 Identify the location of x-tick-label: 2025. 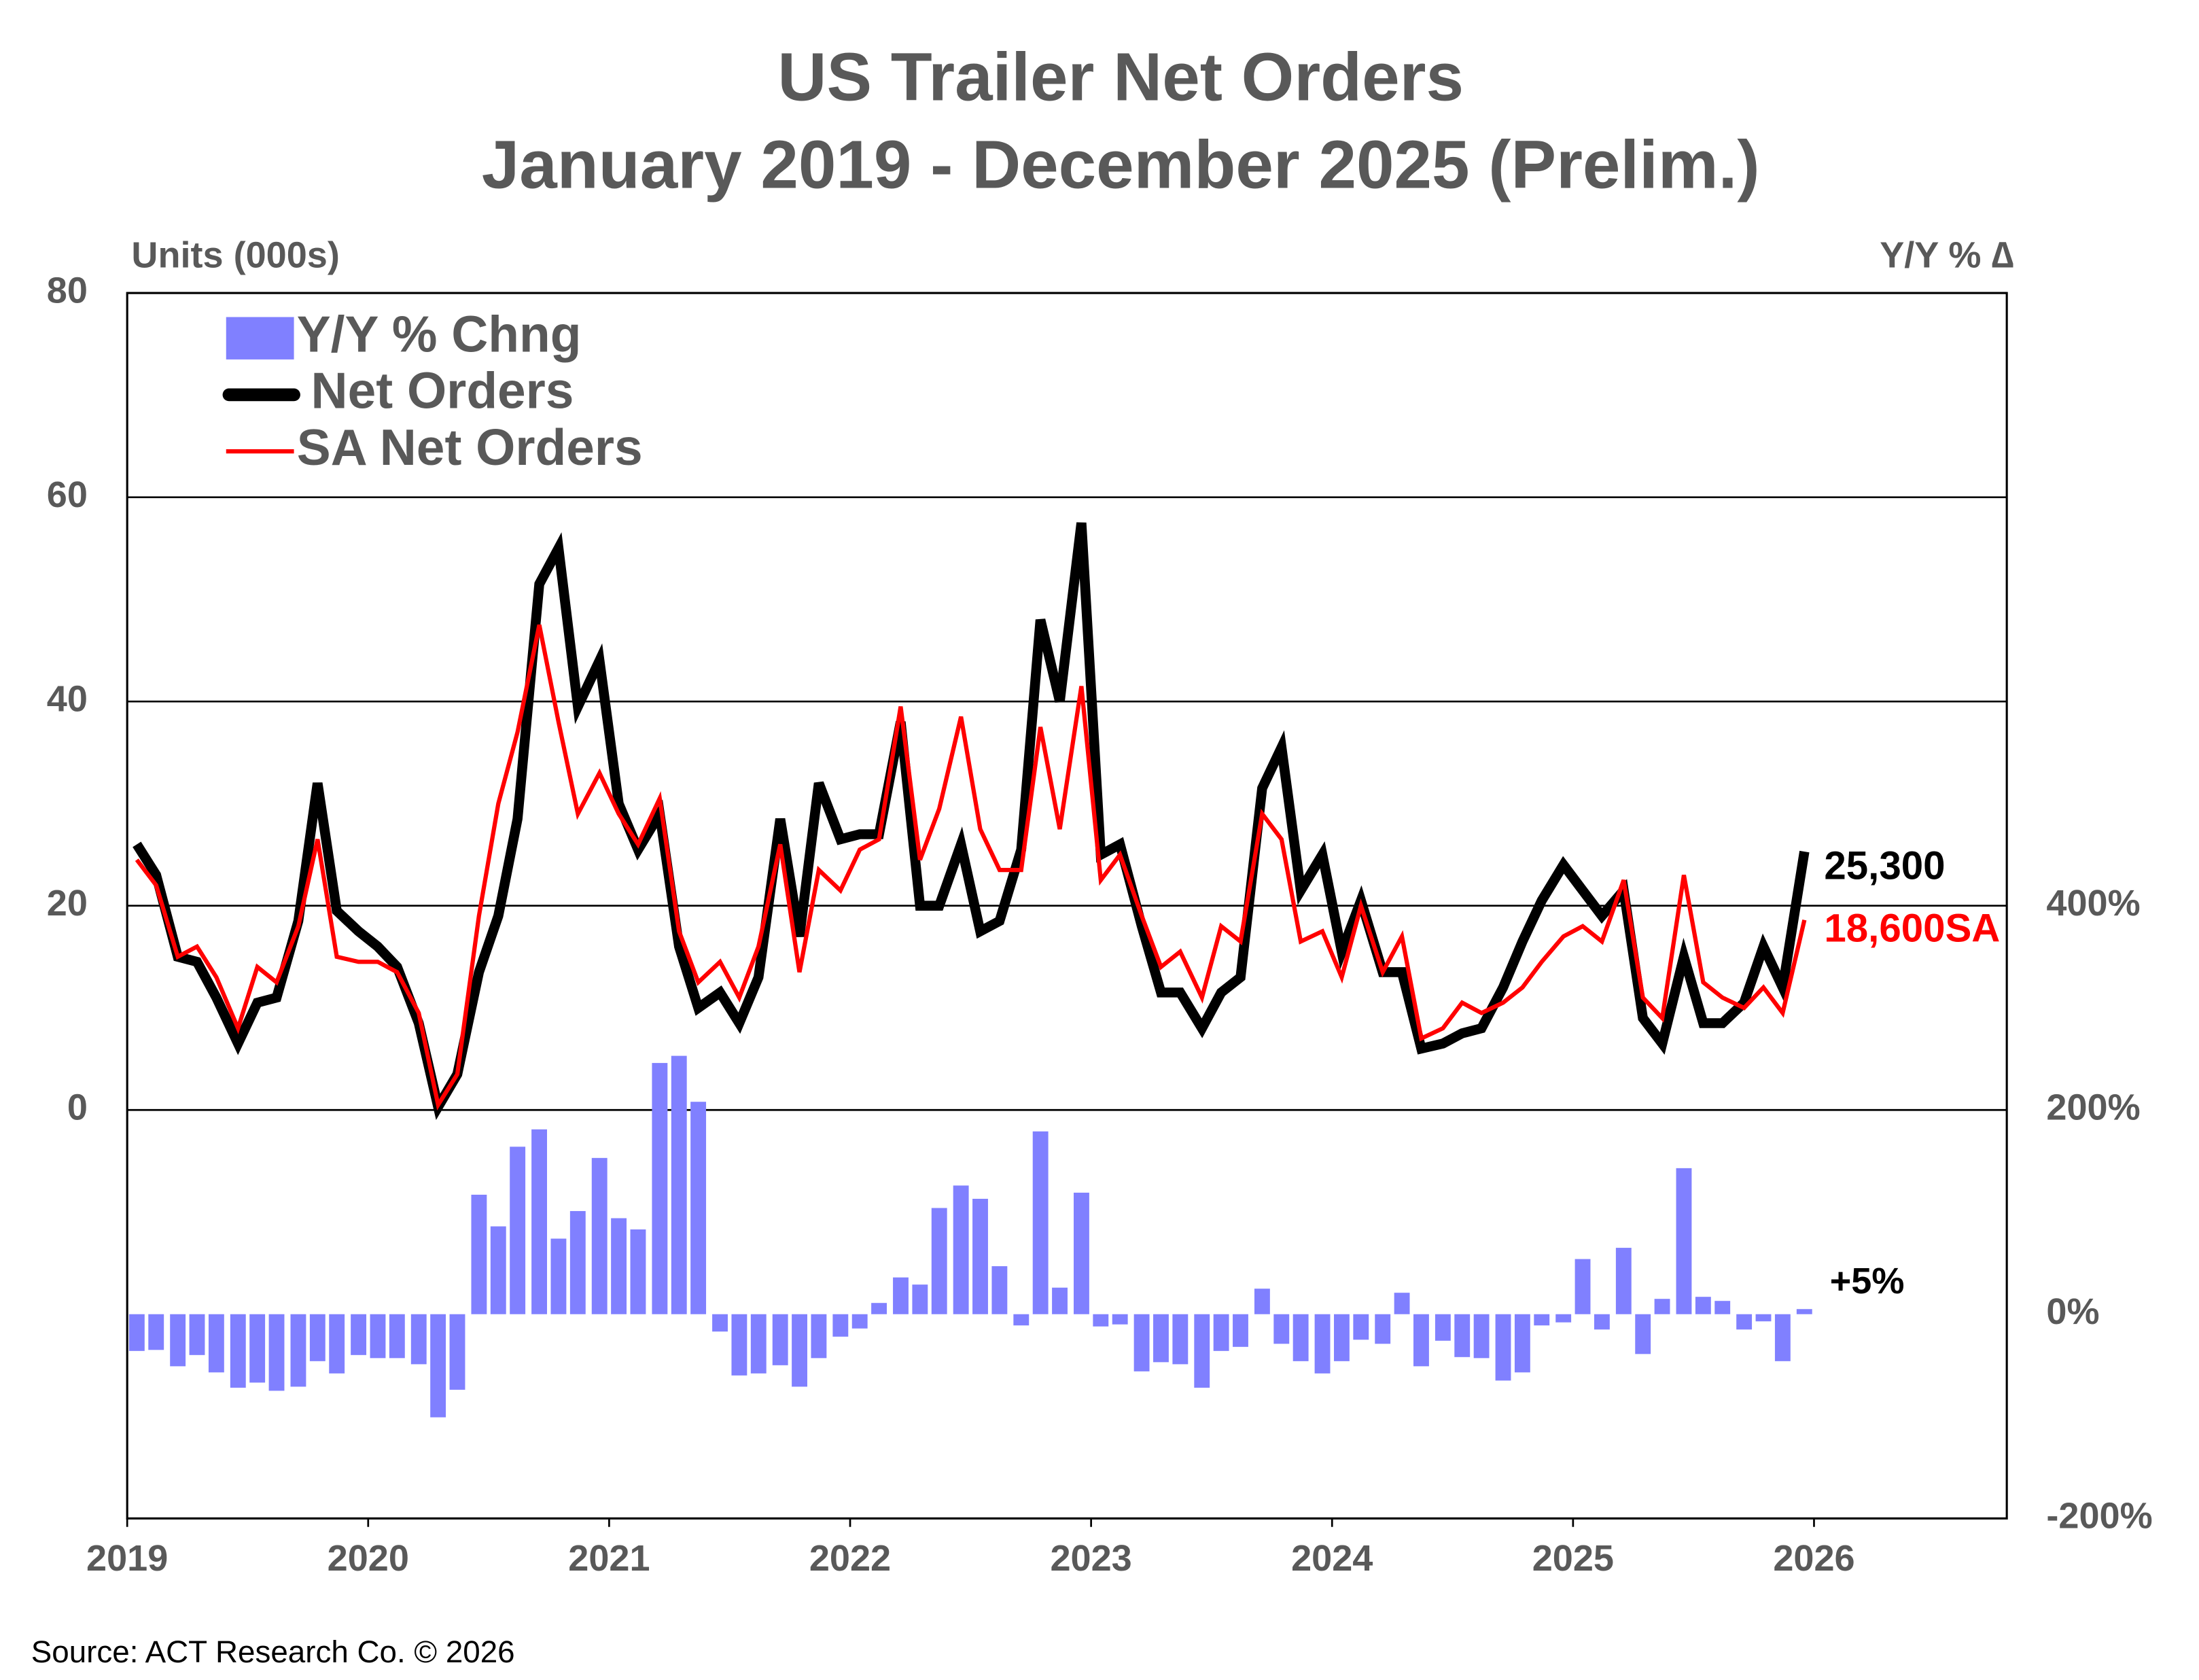
(1573, 1558).